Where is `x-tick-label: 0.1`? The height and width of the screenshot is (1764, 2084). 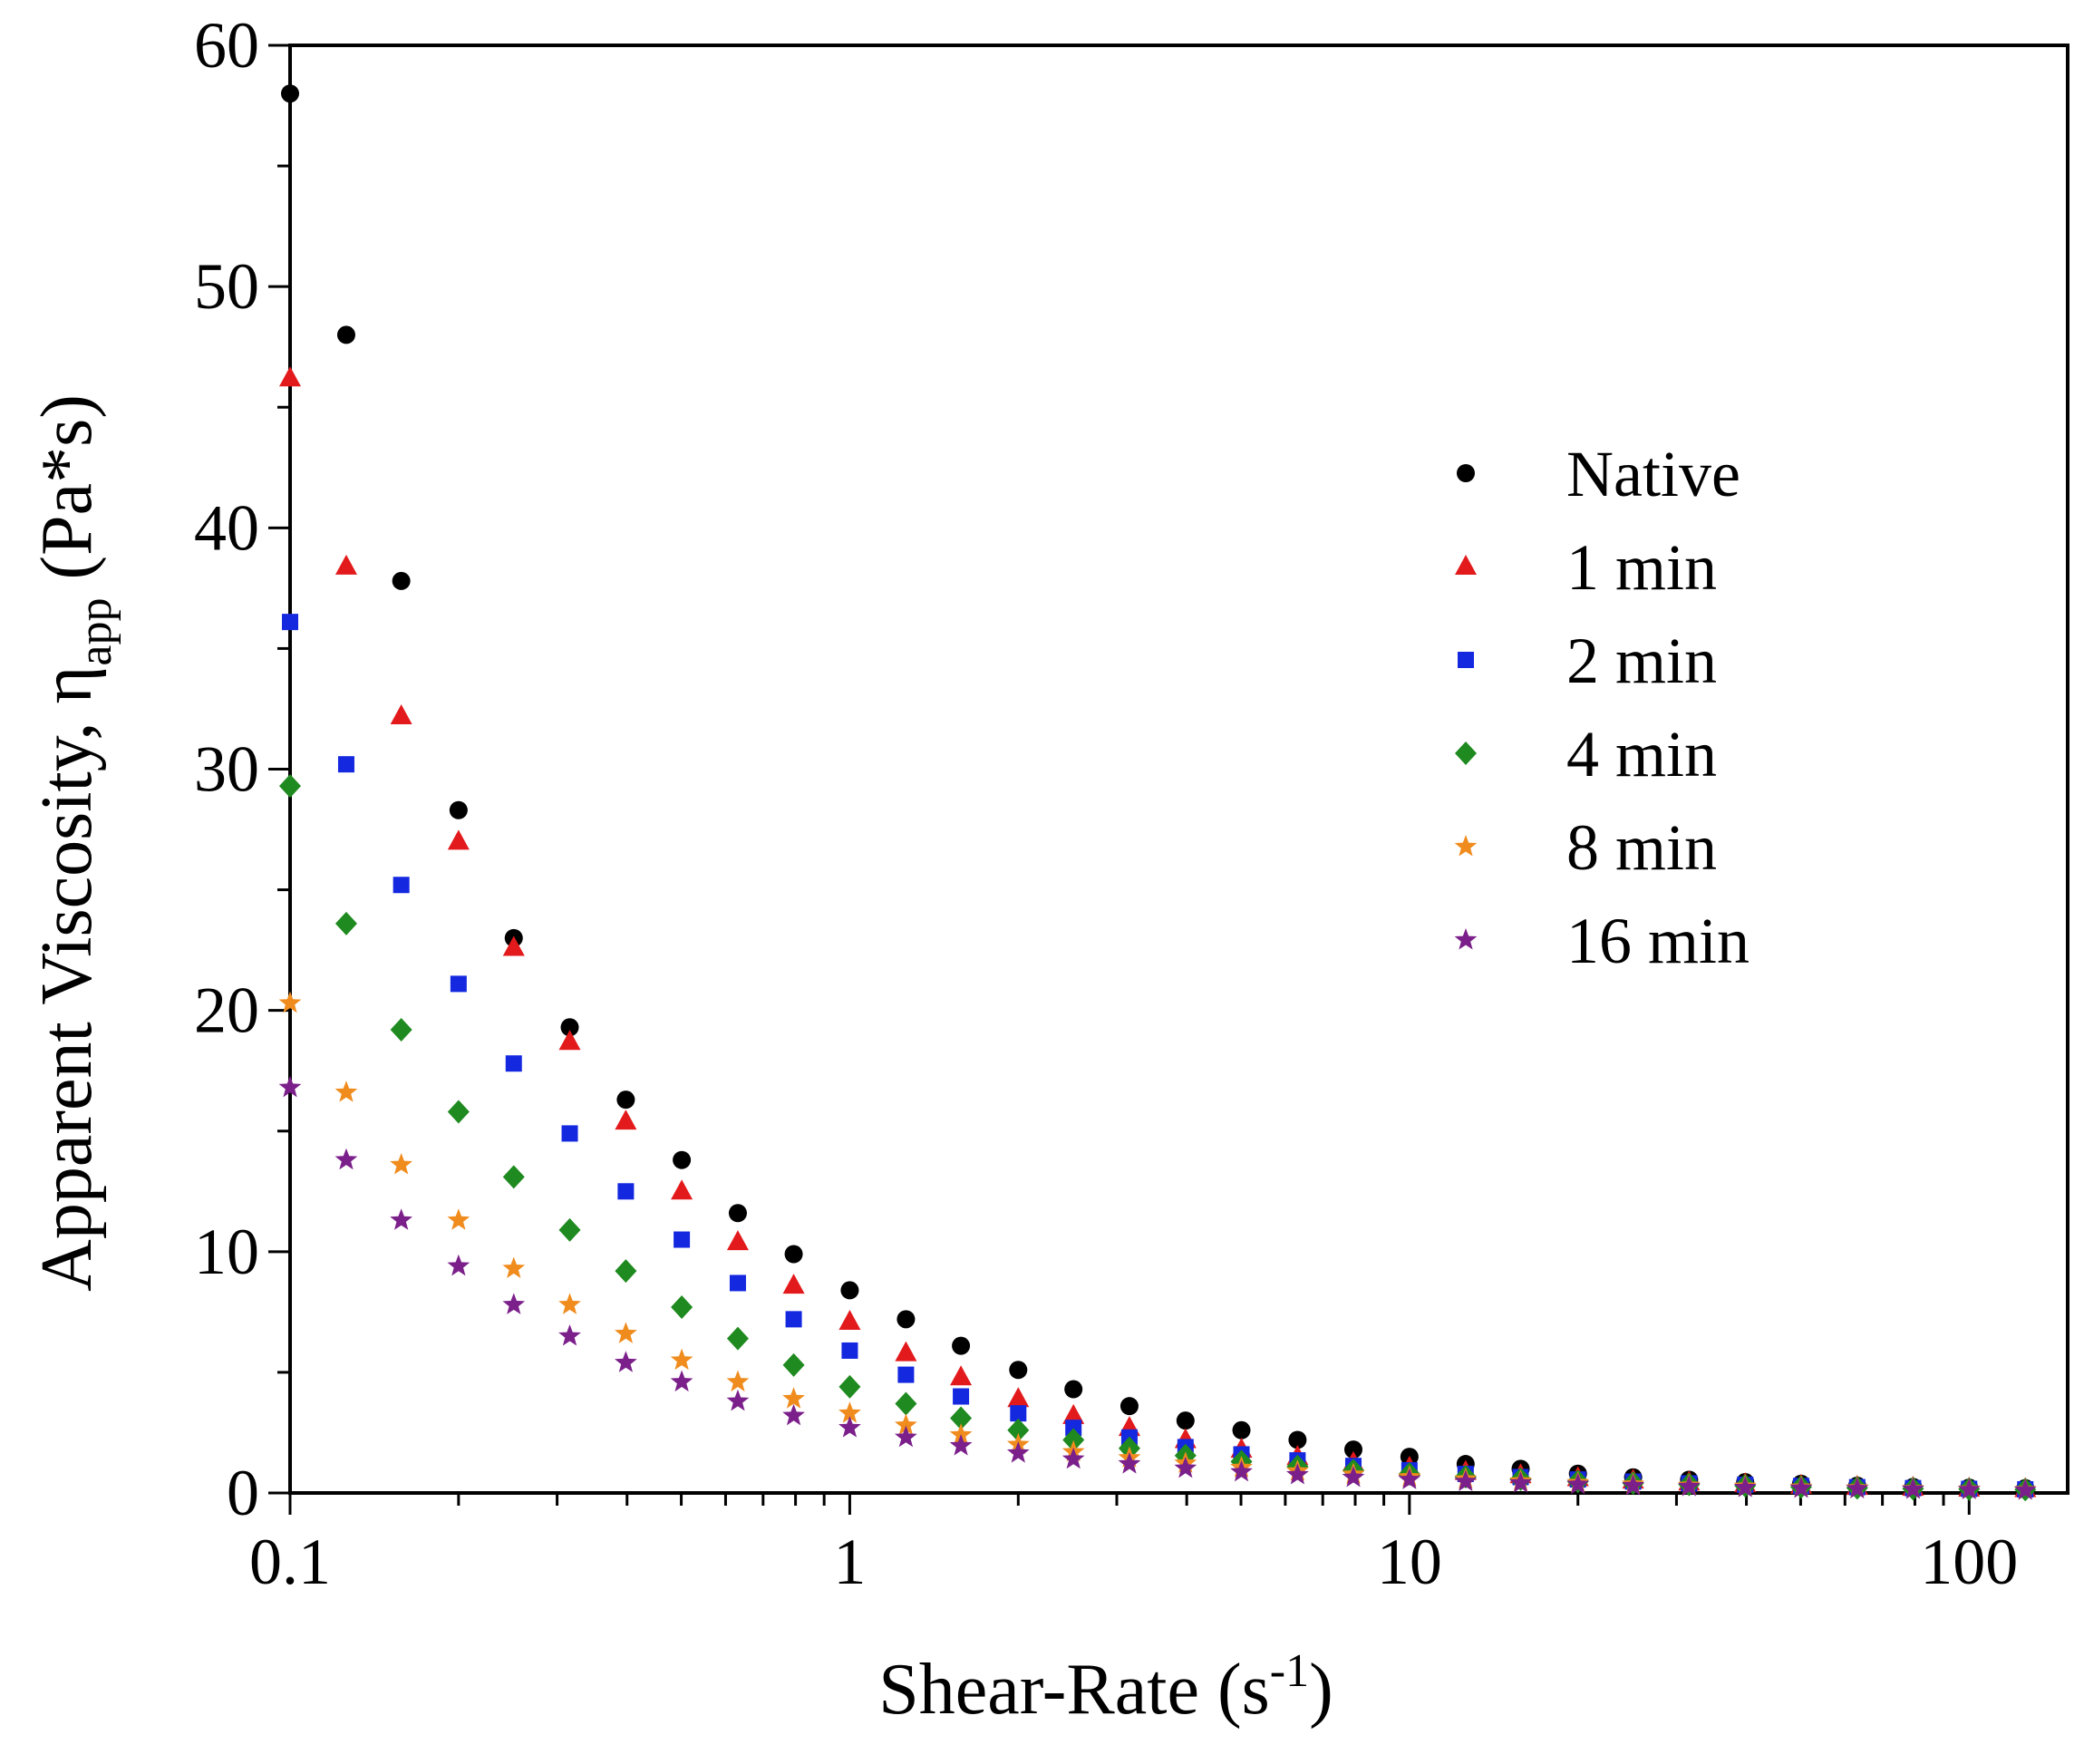
x-tick-label: 0.1 is located at coordinates (290, 1562).